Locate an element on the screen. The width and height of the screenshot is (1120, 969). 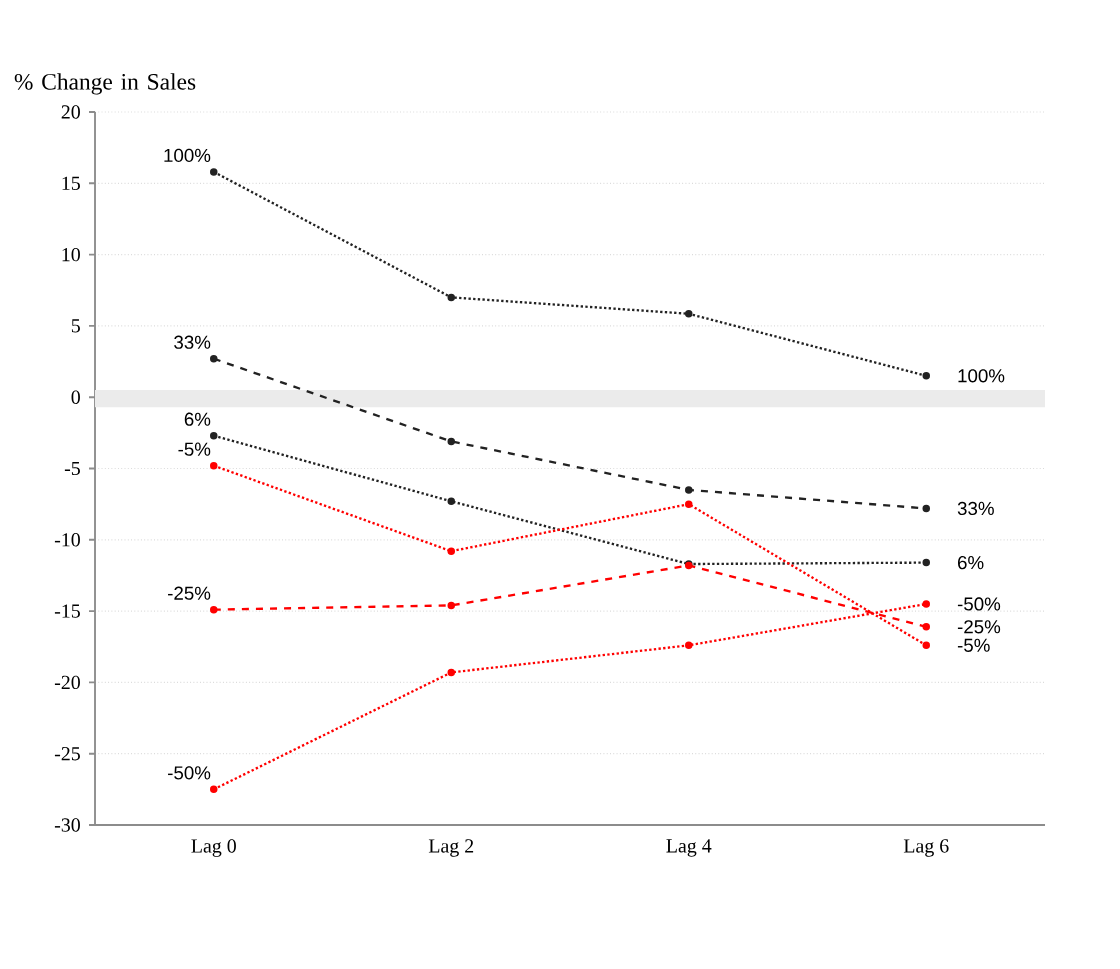
text: 100% is located at coordinates (981, 376).